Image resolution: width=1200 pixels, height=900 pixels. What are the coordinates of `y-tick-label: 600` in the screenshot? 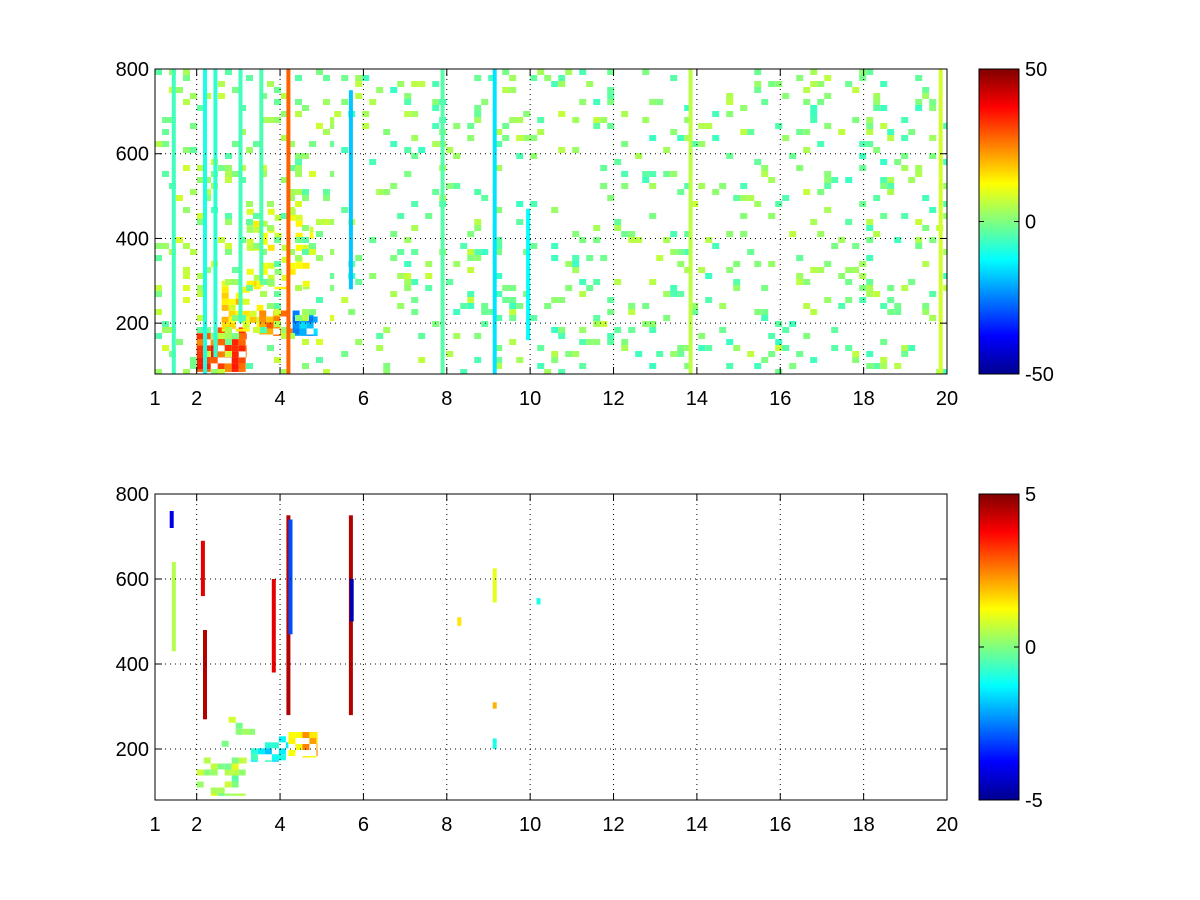 It's located at (132, 580).